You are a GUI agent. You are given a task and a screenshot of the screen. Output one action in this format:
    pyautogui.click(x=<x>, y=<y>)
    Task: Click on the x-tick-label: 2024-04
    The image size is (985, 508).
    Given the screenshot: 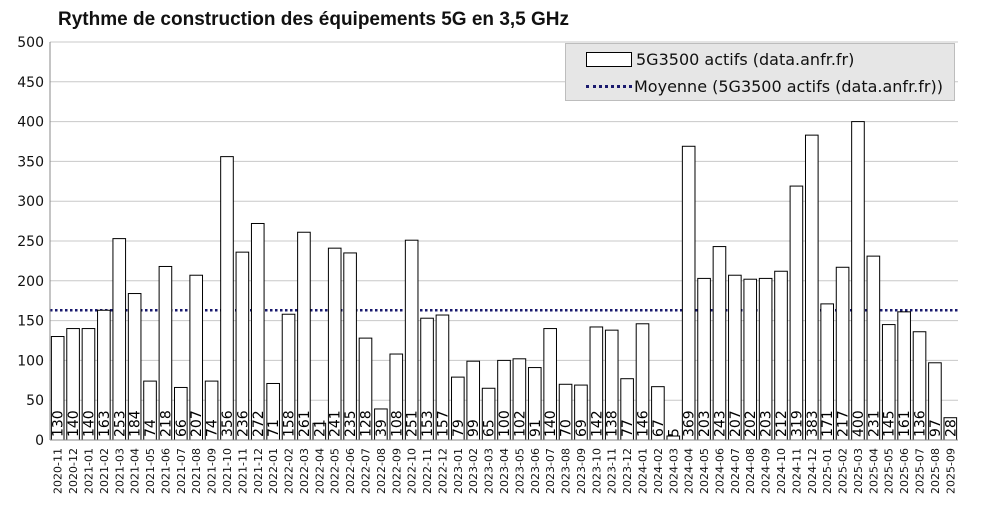 What is the action you would take?
    pyautogui.click(x=689, y=471)
    